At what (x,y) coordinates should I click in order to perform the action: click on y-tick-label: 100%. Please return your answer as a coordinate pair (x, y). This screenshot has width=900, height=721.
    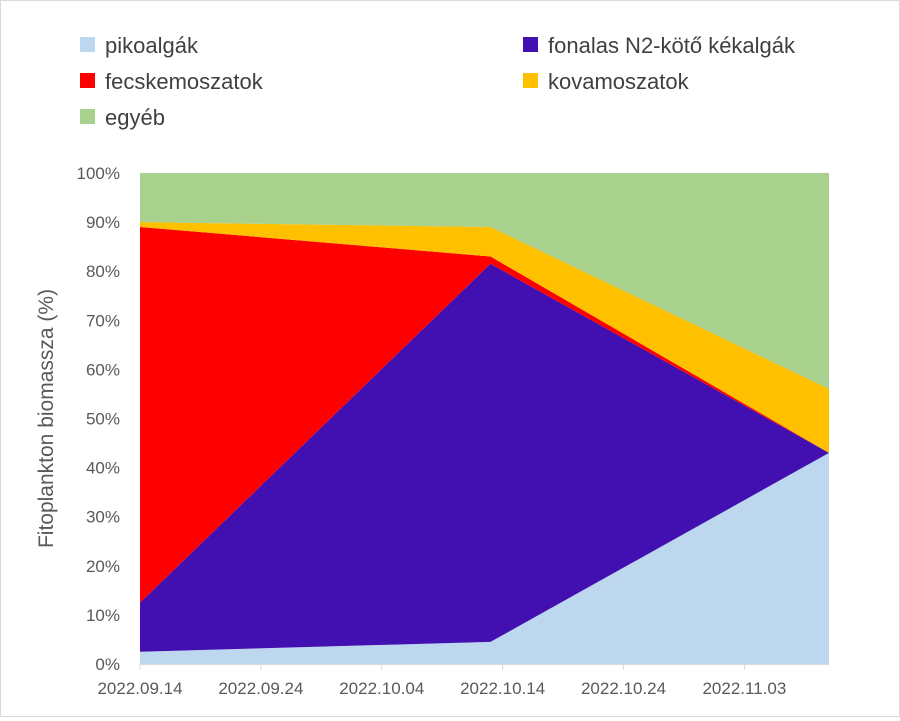
    Looking at the image, I should click on (98, 173).